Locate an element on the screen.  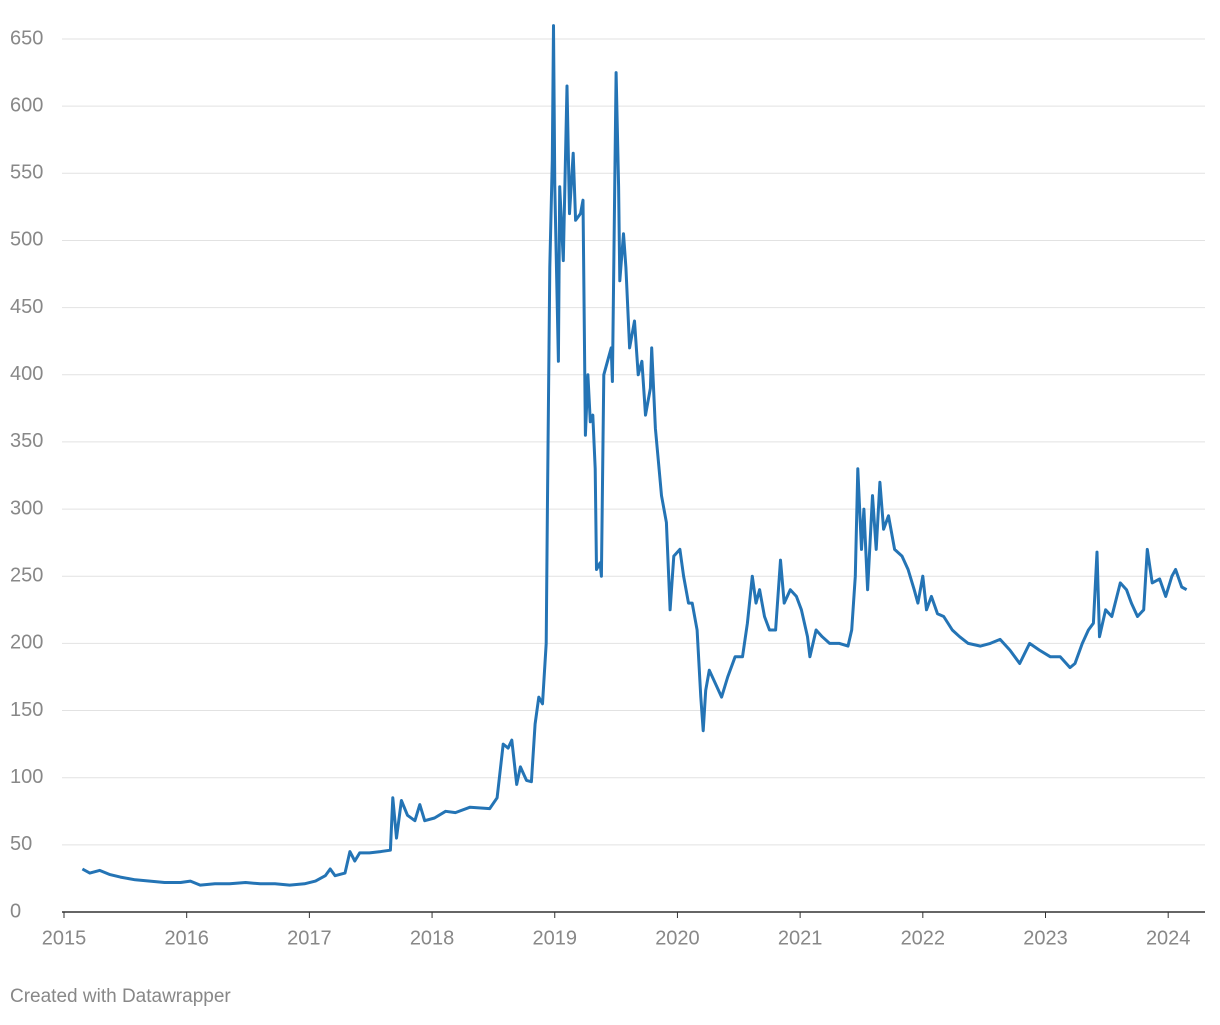
y-tick-label: 150 is located at coordinates (26, 710).